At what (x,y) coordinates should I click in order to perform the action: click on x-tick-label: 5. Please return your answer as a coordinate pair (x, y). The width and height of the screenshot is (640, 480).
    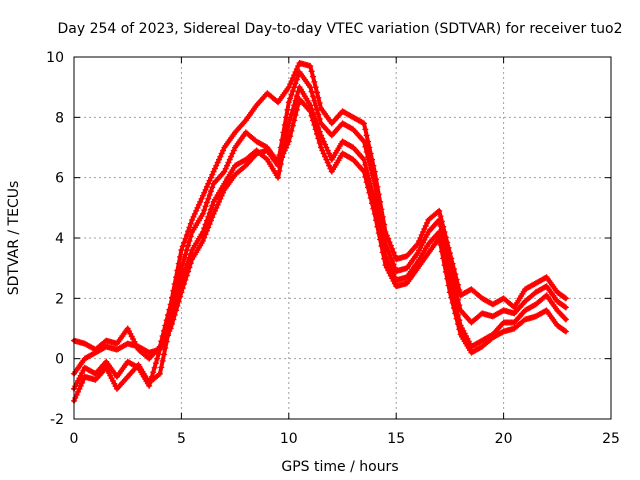
    Looking at the image, I should click on (181, 439).